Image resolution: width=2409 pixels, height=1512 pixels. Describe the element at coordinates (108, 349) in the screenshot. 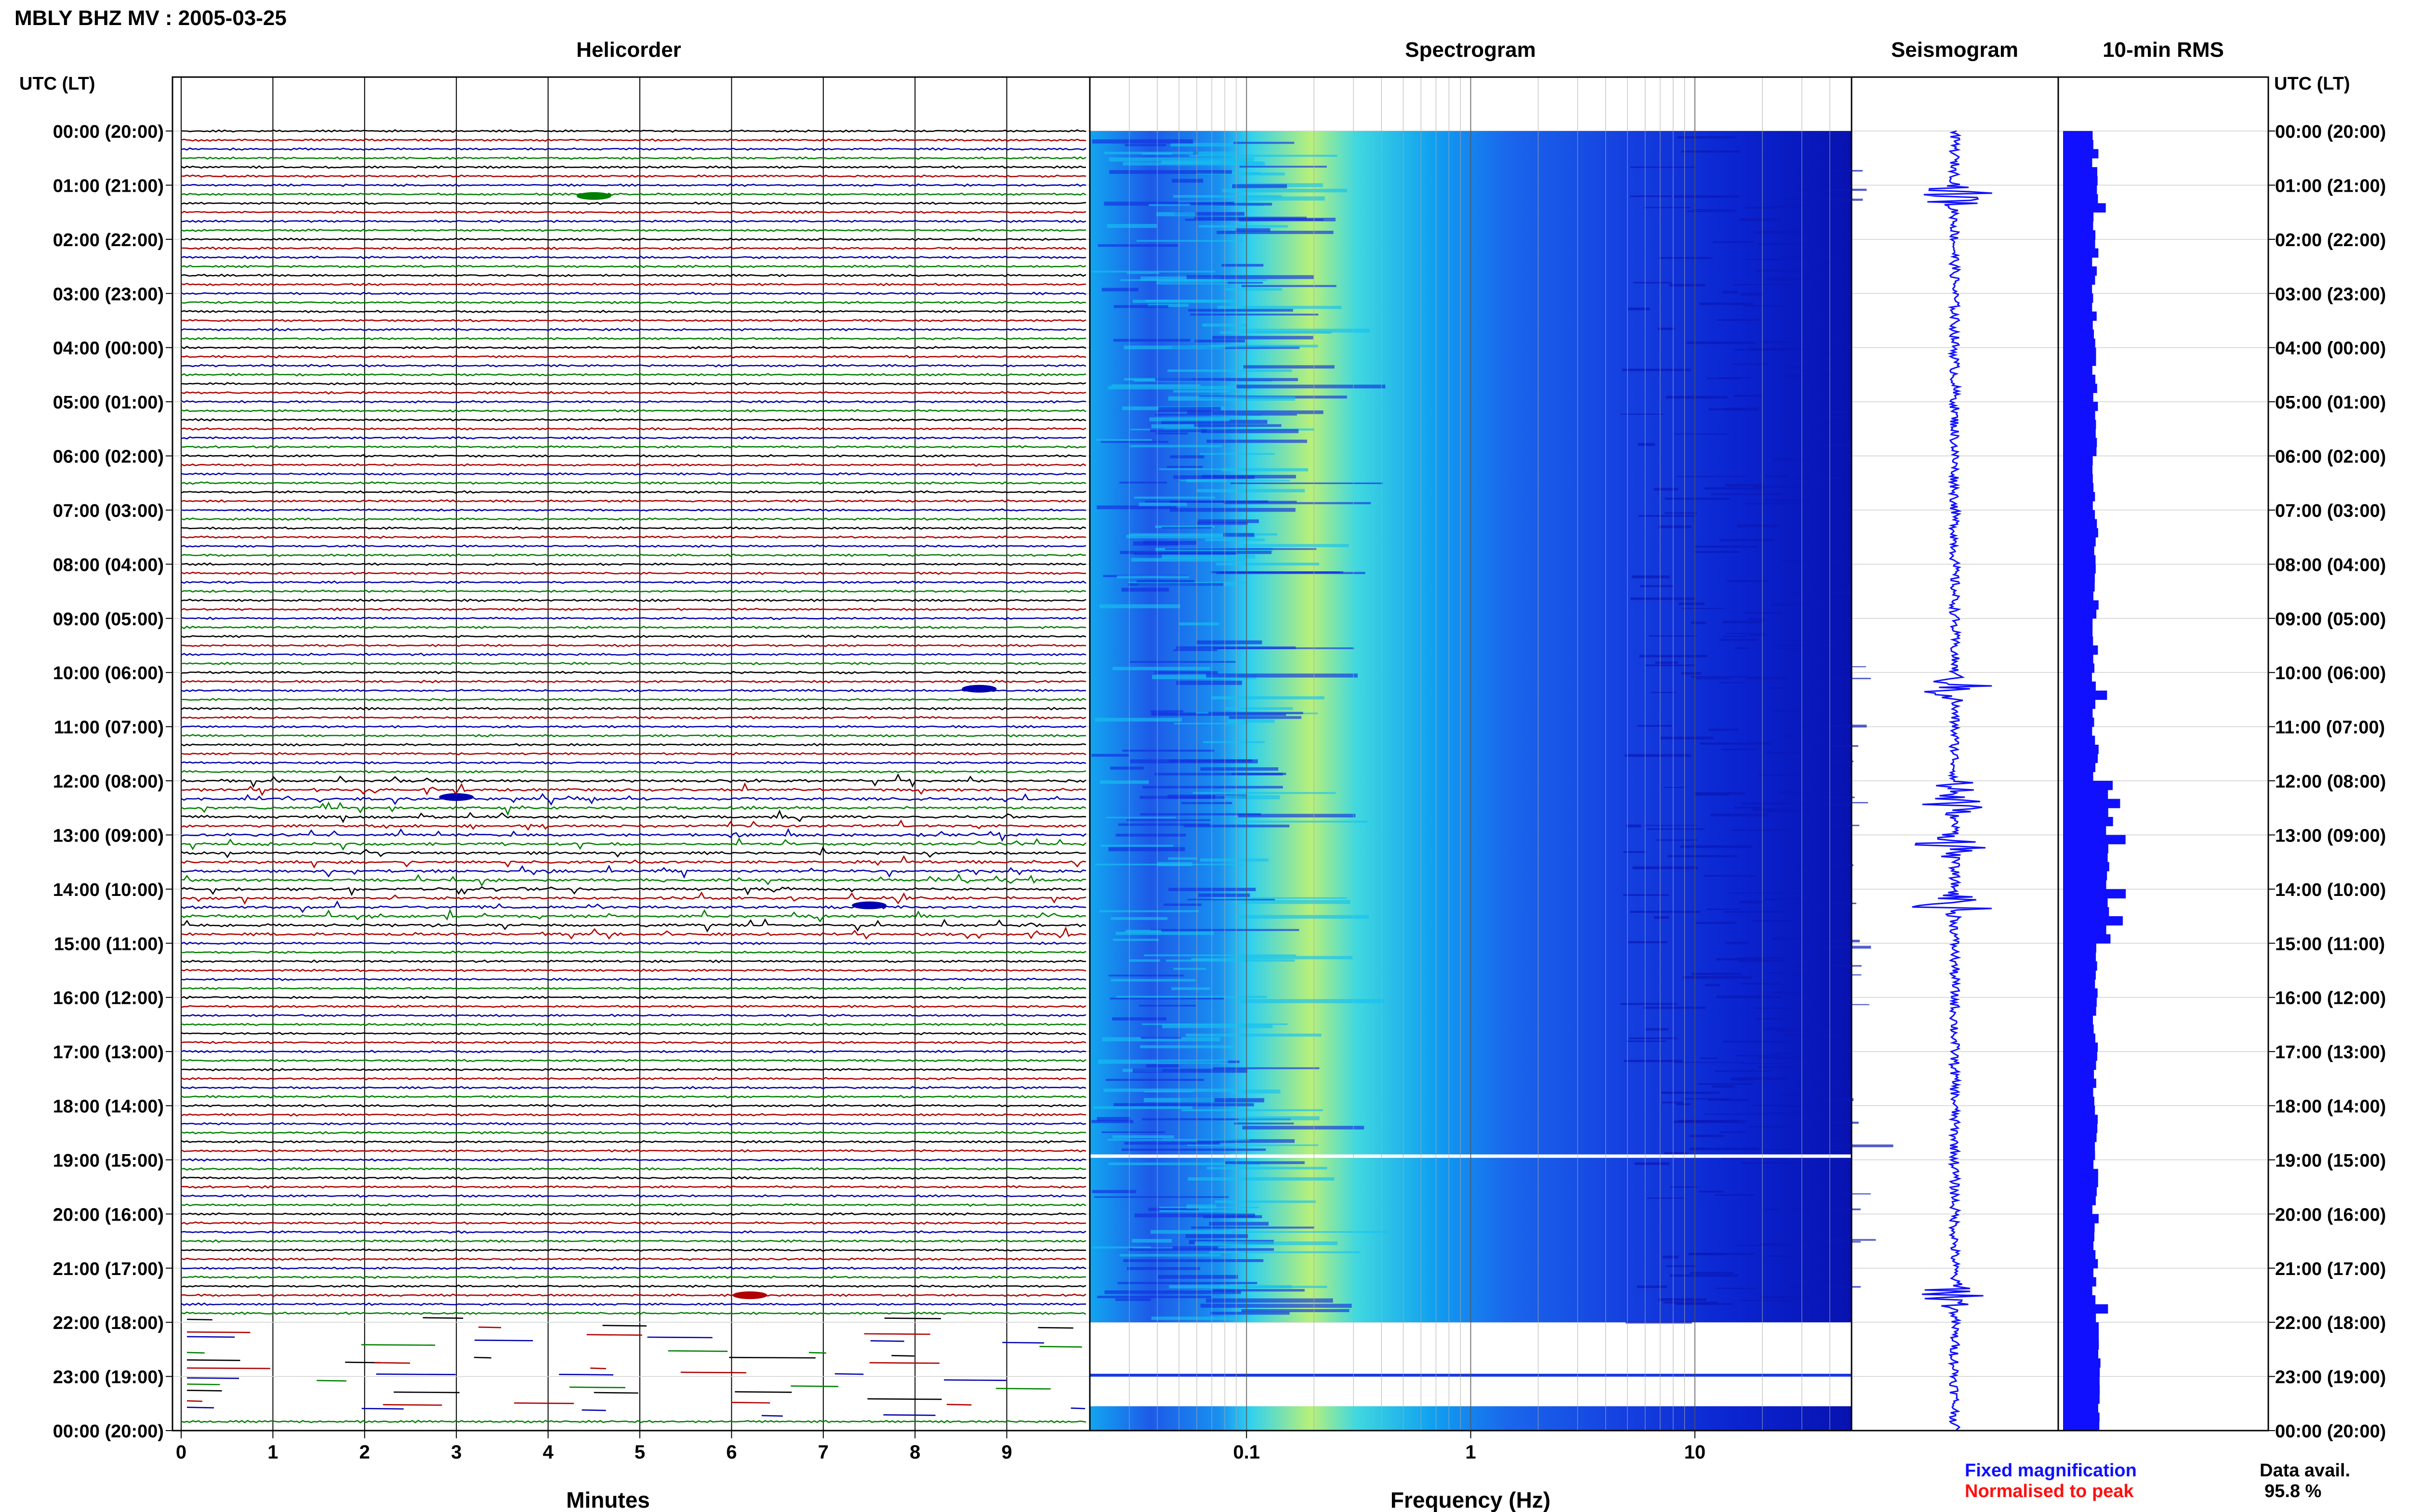

I see `utc-tick-label-left: 04:00 (00:00)` at that location.